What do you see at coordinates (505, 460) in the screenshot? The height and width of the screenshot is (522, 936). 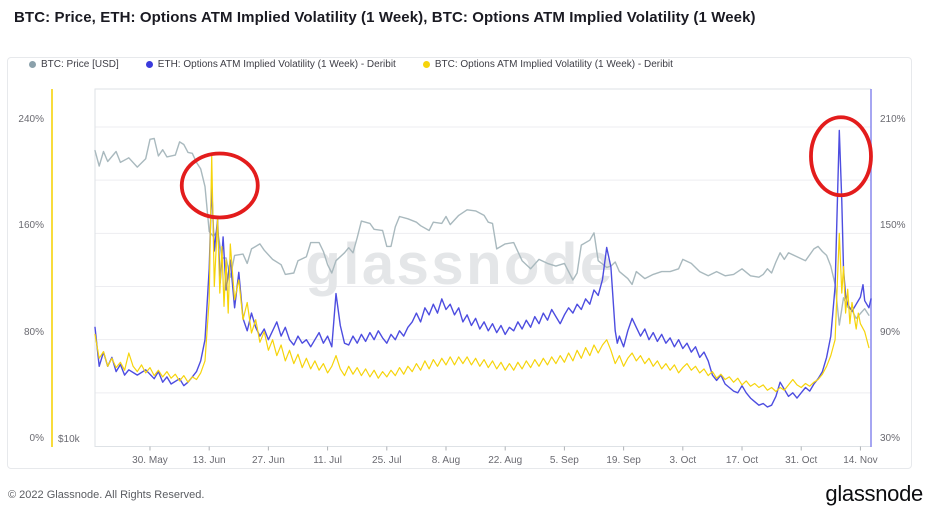 I see `x-axis-tick-label: 22. Aug` at bounding box center [505, 460].